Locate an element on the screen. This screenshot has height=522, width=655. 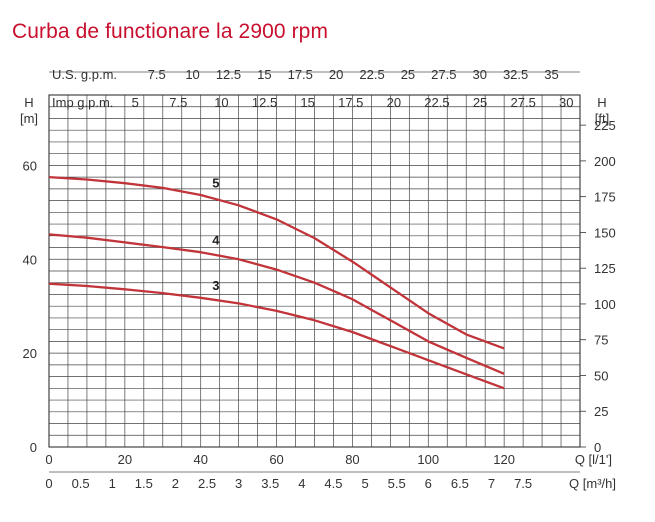
x-tick-label-m3h: 6.5 is located at coordinates (460, 483).